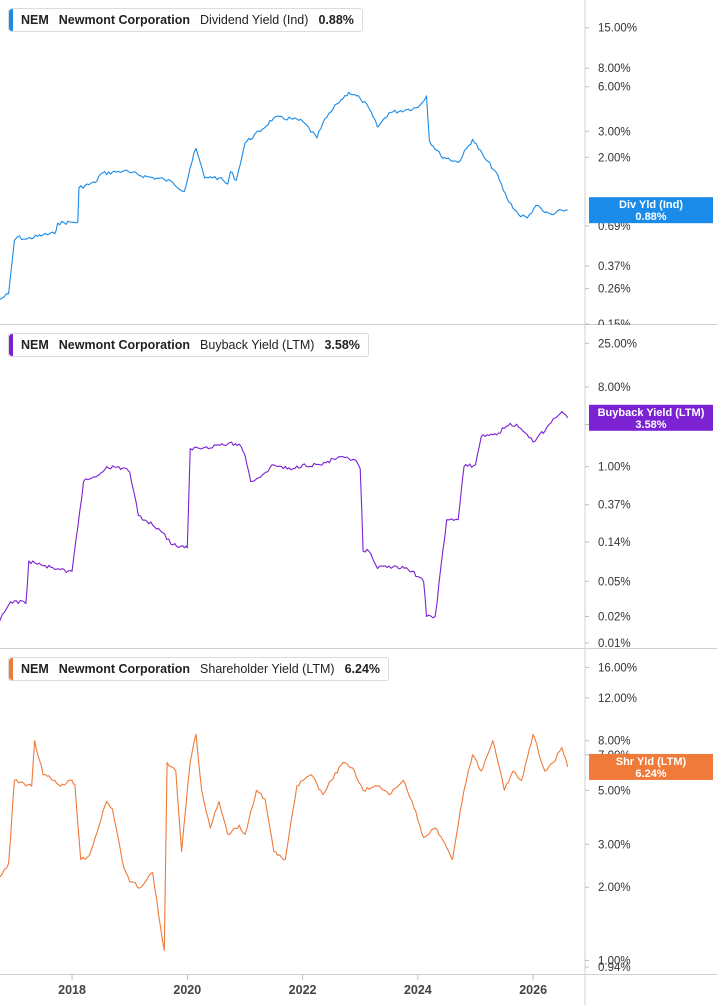 This screenshot has height=1005, width=717. I want to click on last-value-tag-label: Buyback Yield (LTM), so click(651, 413).